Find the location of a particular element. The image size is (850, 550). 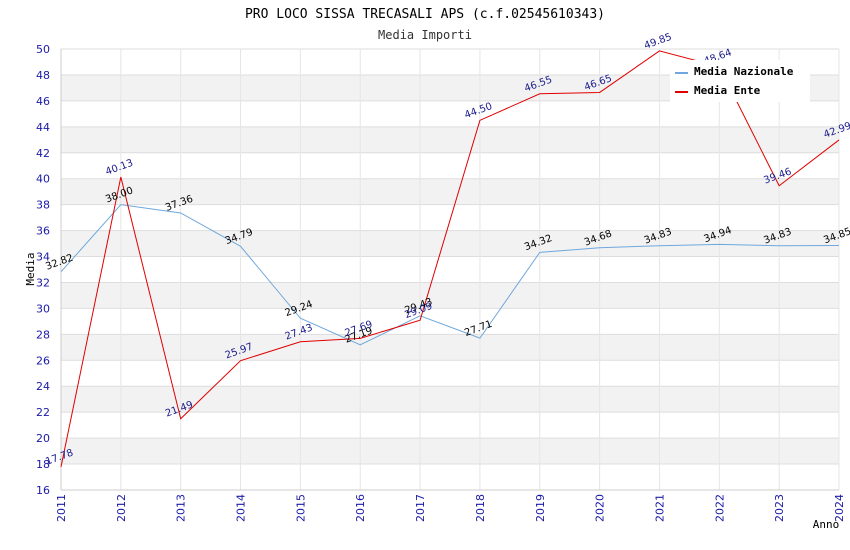

x-tick-label: 2012 is located at coordinates (121, 508).